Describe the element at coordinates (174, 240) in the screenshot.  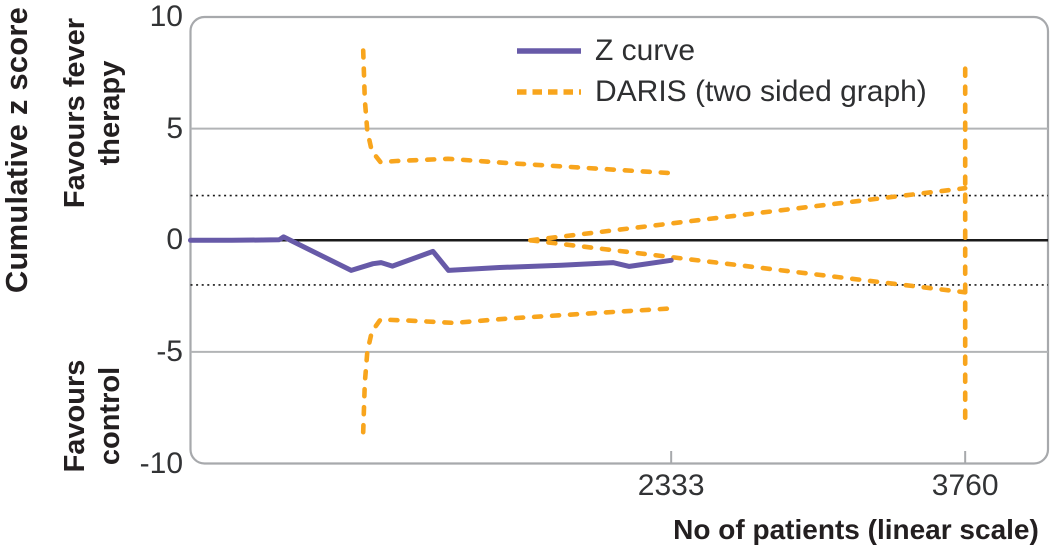
I see `y-tick-label: 0` at that location.